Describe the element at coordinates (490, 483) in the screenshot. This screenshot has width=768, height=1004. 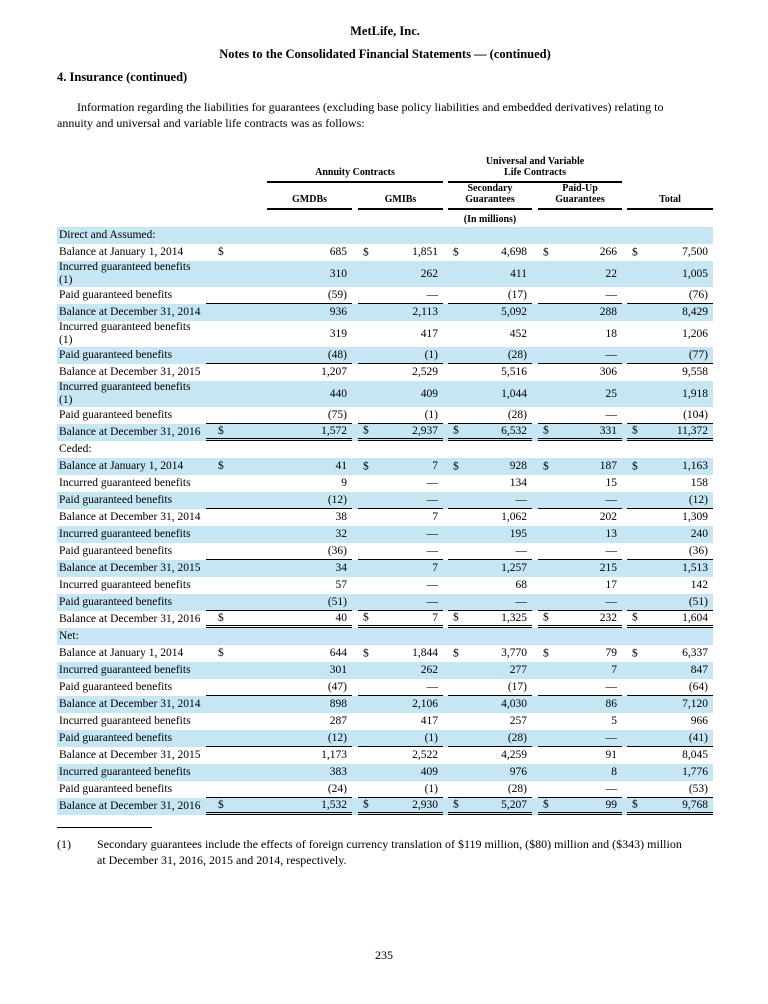
I see `cell-secondary-guarantees: 134` at that location.